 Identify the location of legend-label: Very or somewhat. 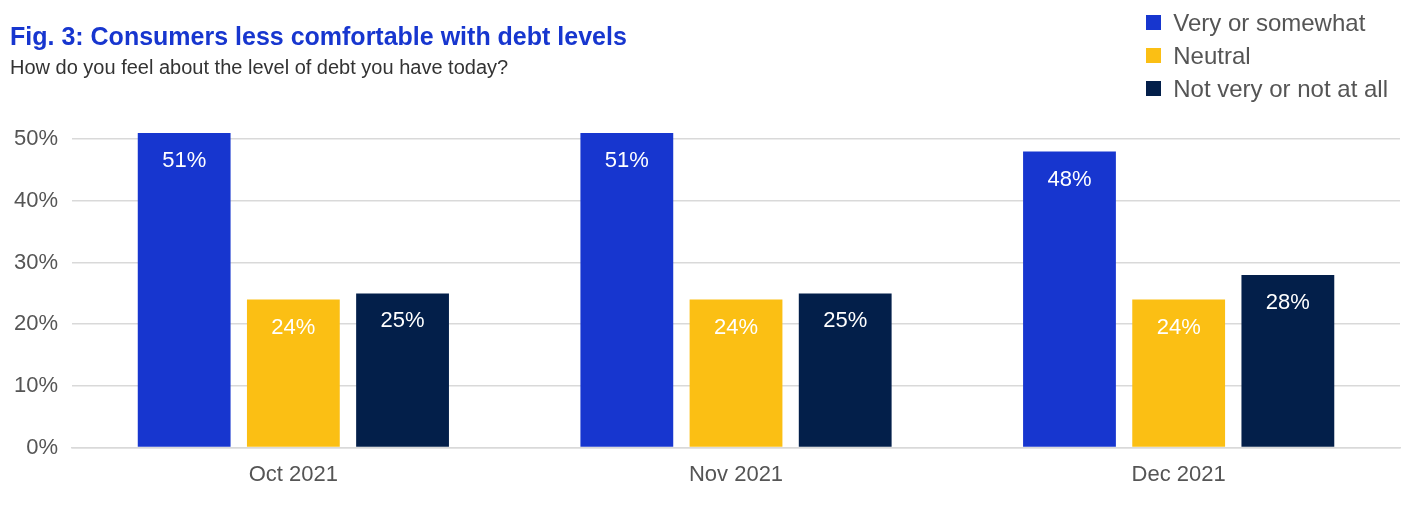
(1269, 22).